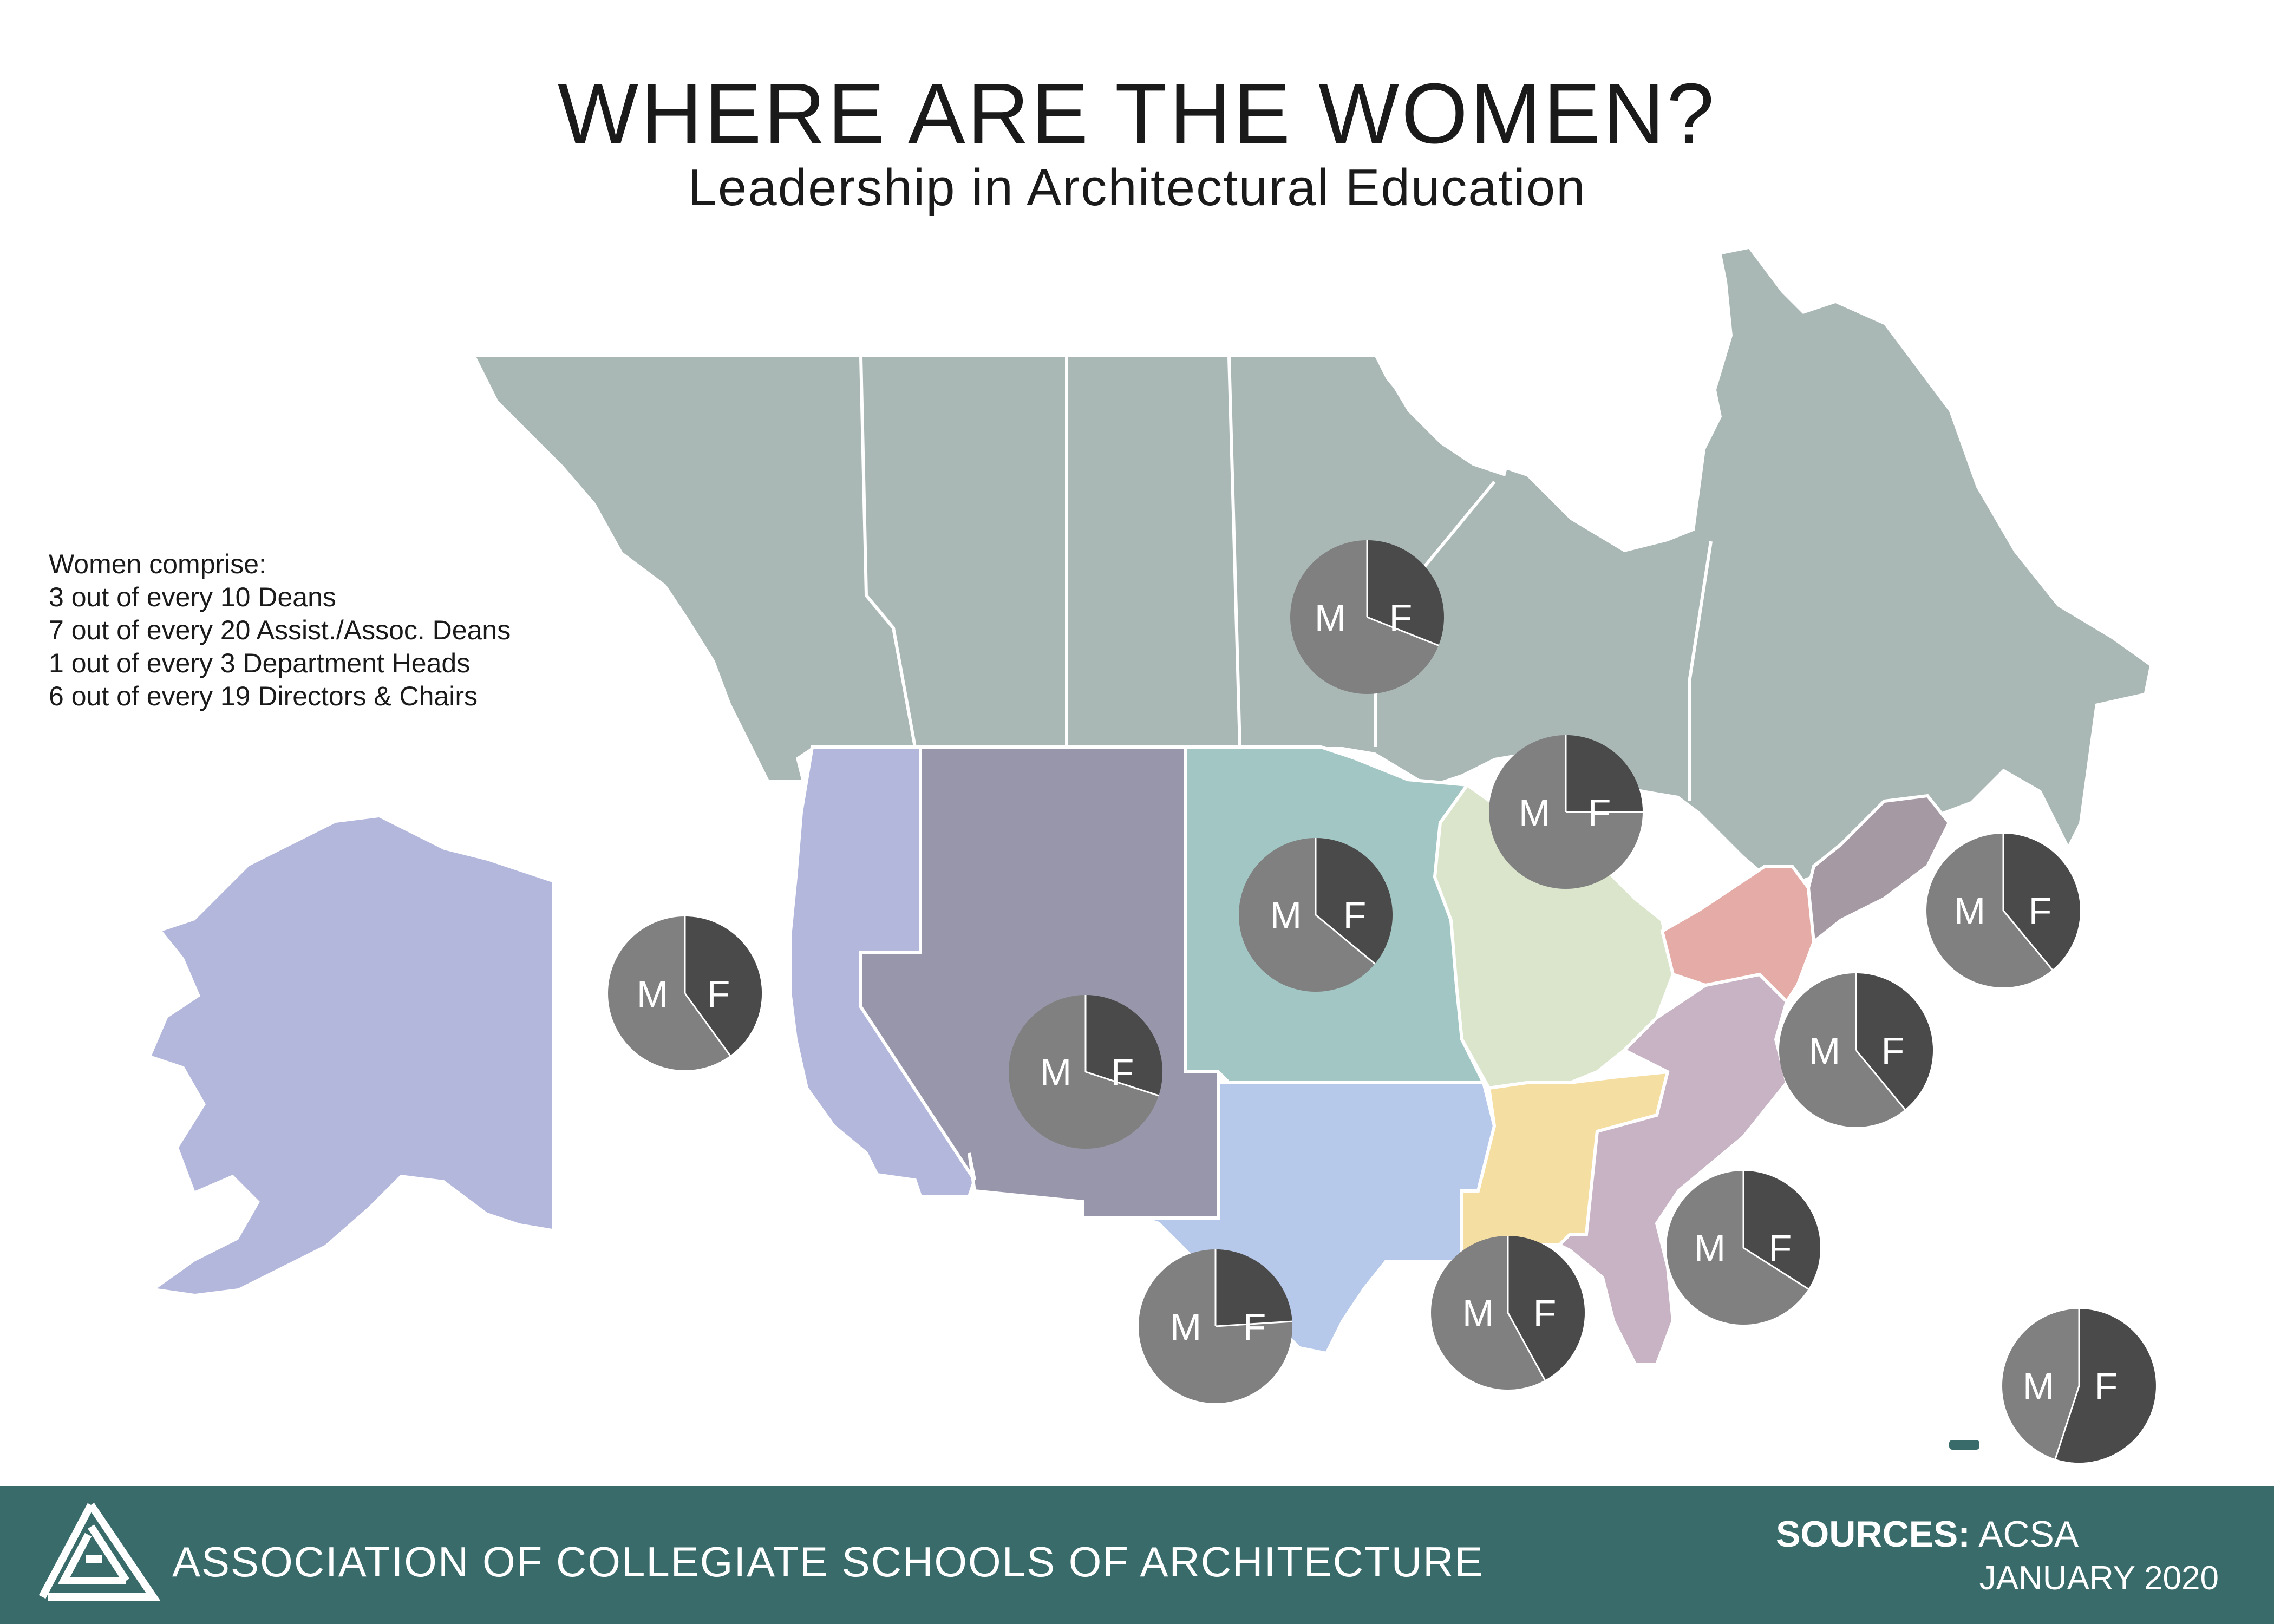 This screenshot has width=2274, height=1624. What do you see at coordinates (1879, 869) in the screenshot?
I see `new-england-region` at bounding box center [1879, 869].